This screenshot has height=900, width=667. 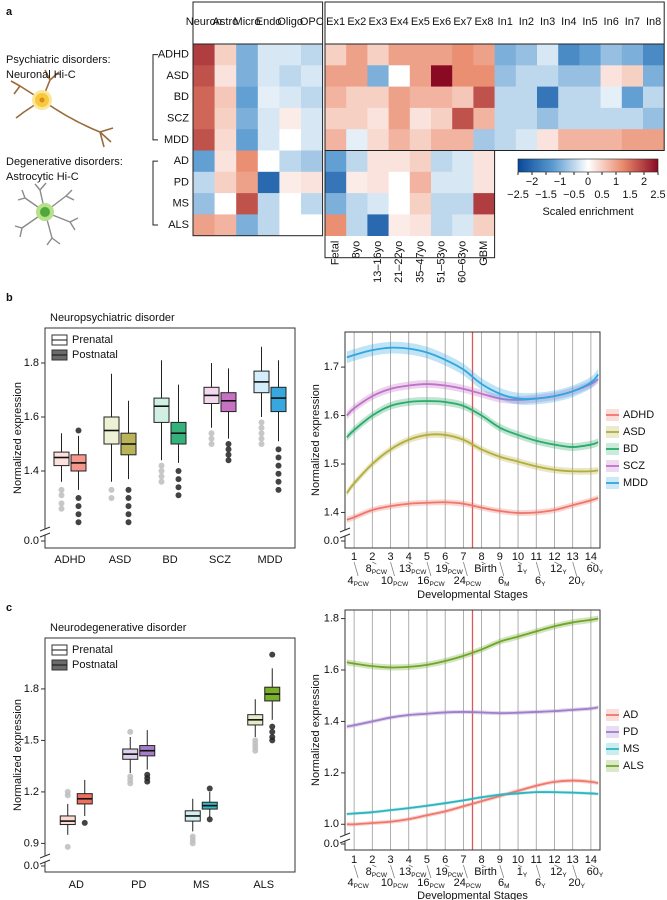 I want to click on panel-label: b, so click(x=9, y=298).